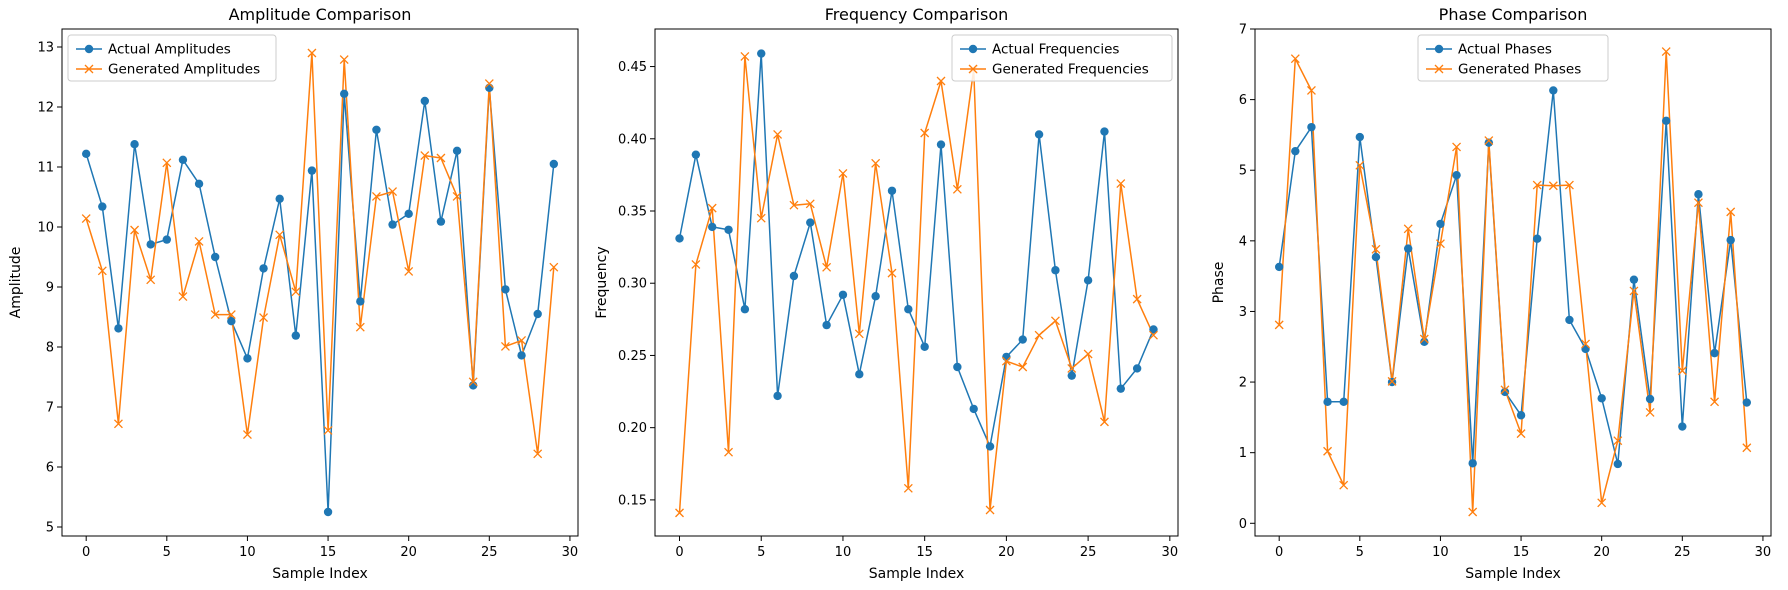  Describe the element at coordinates (50, 288) in the screenshot. I see `y-tick-label: 9` at that location.